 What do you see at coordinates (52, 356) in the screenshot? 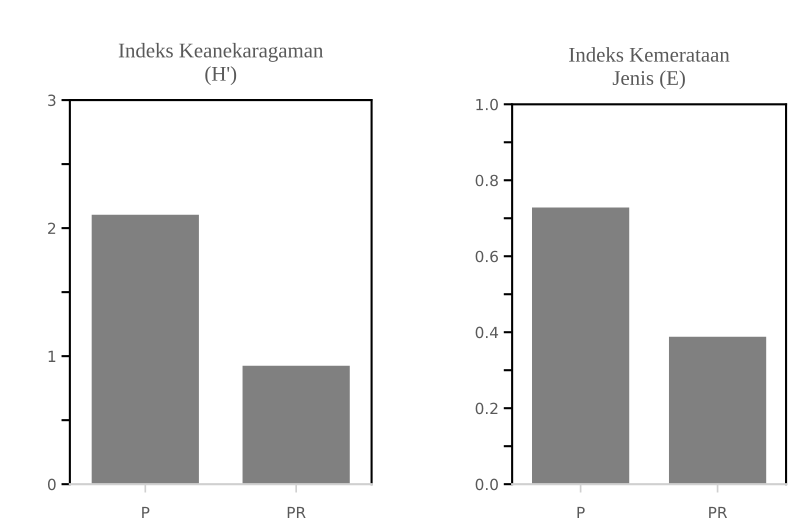
I see `y-tick-label: 1` at bounding box center [52, 356].